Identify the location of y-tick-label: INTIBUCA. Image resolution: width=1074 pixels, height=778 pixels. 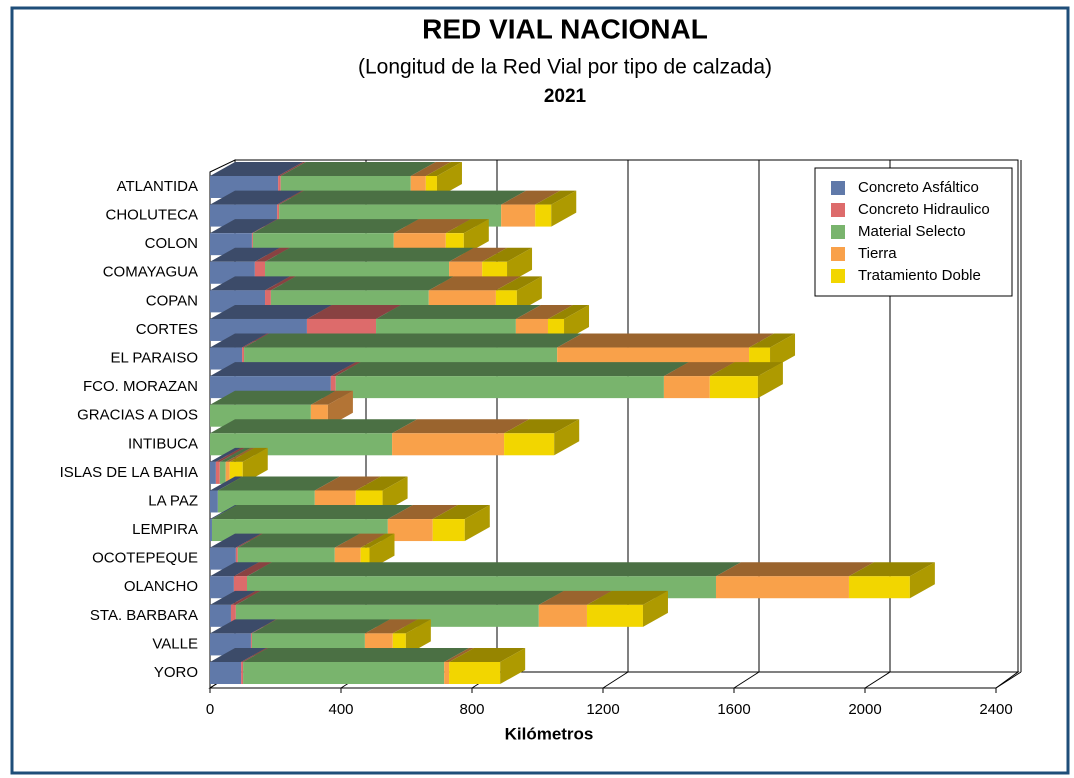
(163, 443).